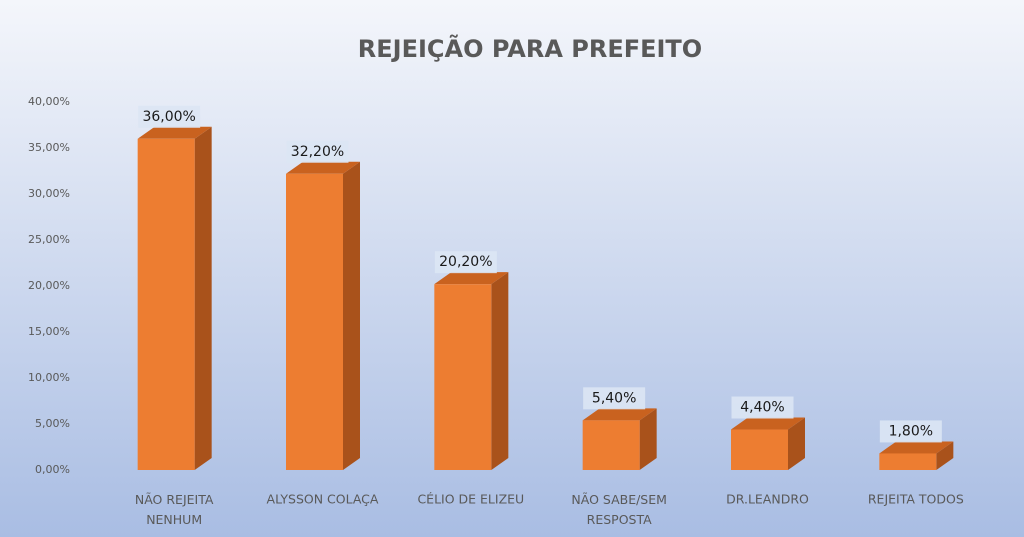  What do you see at coordinates (49, 101) in the screenshot?
I see `y-tick-label: 40,00%` at bounding box center [49, 101].